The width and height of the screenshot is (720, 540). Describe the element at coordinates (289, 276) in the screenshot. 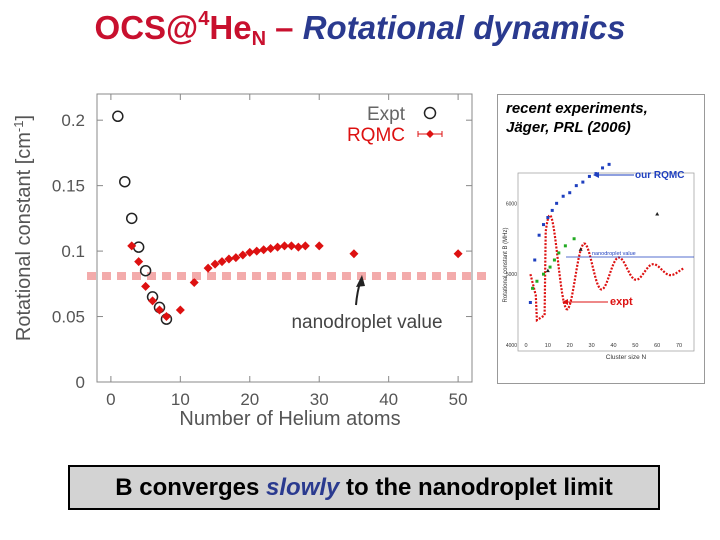

I see `nanodroplet-reference-line` at that location.